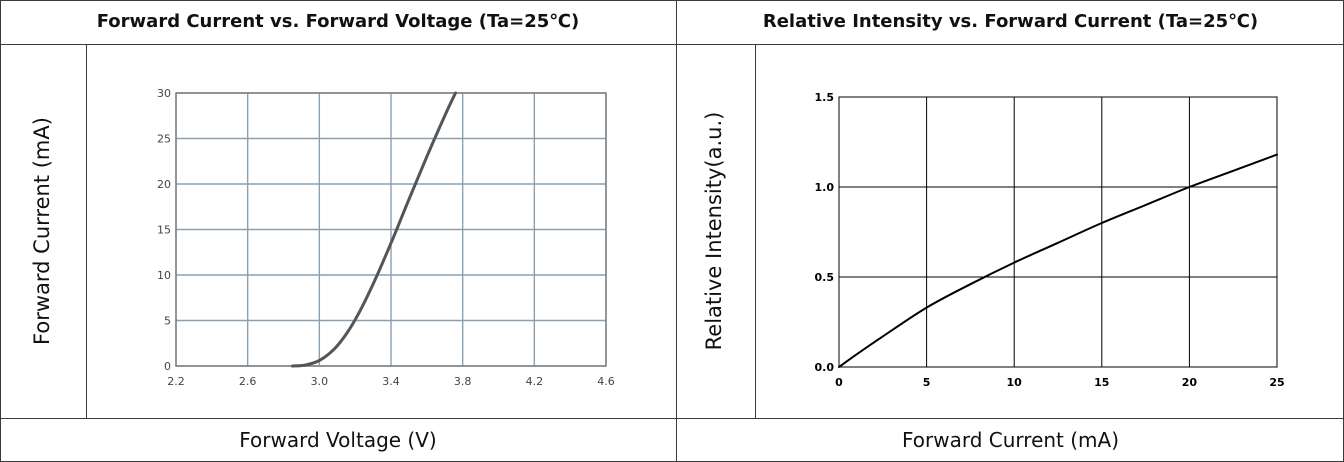  Describe the element at coordinates (164, 93) in the screenshot. I see `left-y-tick-label: 30` at that location.